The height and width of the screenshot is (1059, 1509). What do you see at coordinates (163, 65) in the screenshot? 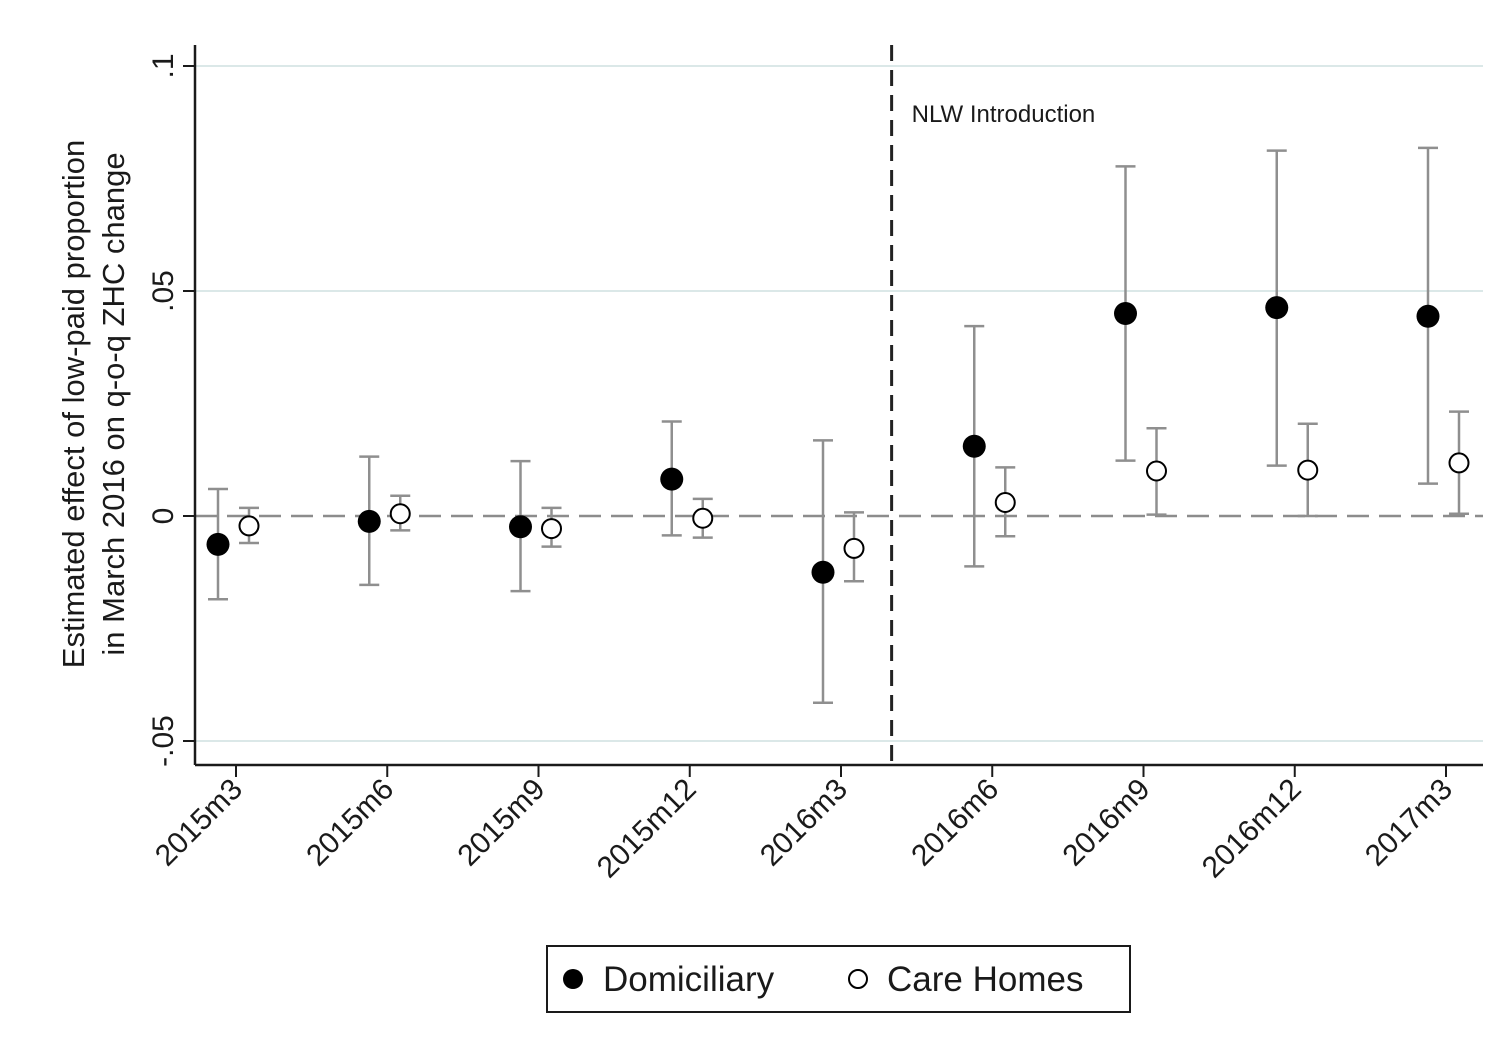
I see `y-tick-label: .1` at bounding box center [163, 65].